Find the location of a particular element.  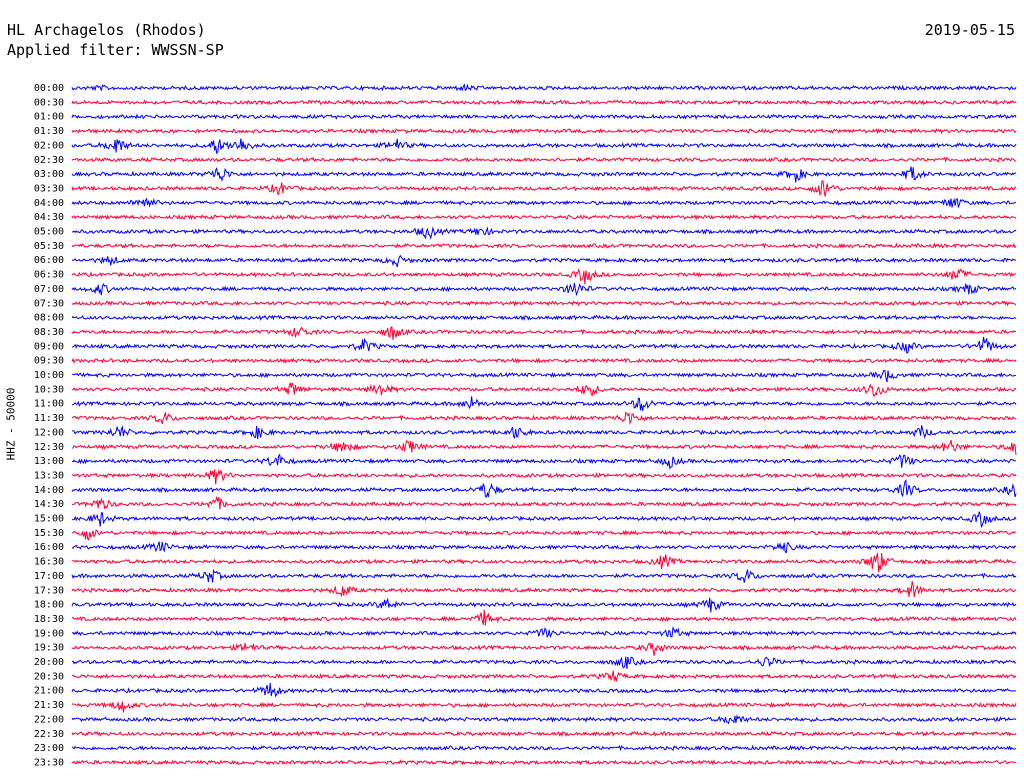

time-tick-label: 11:00 is located at coordinates (49, 404).